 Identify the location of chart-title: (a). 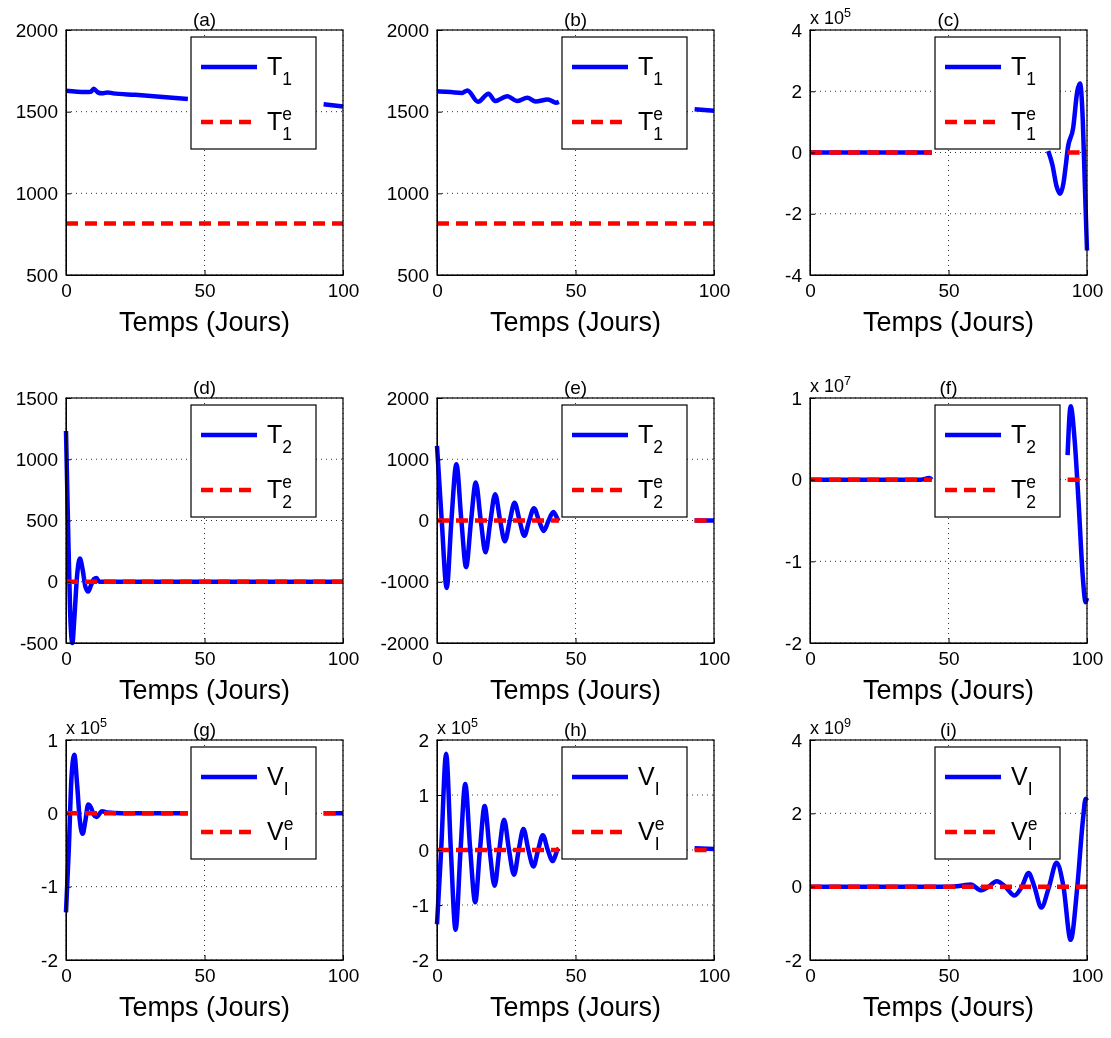
(204, 19).